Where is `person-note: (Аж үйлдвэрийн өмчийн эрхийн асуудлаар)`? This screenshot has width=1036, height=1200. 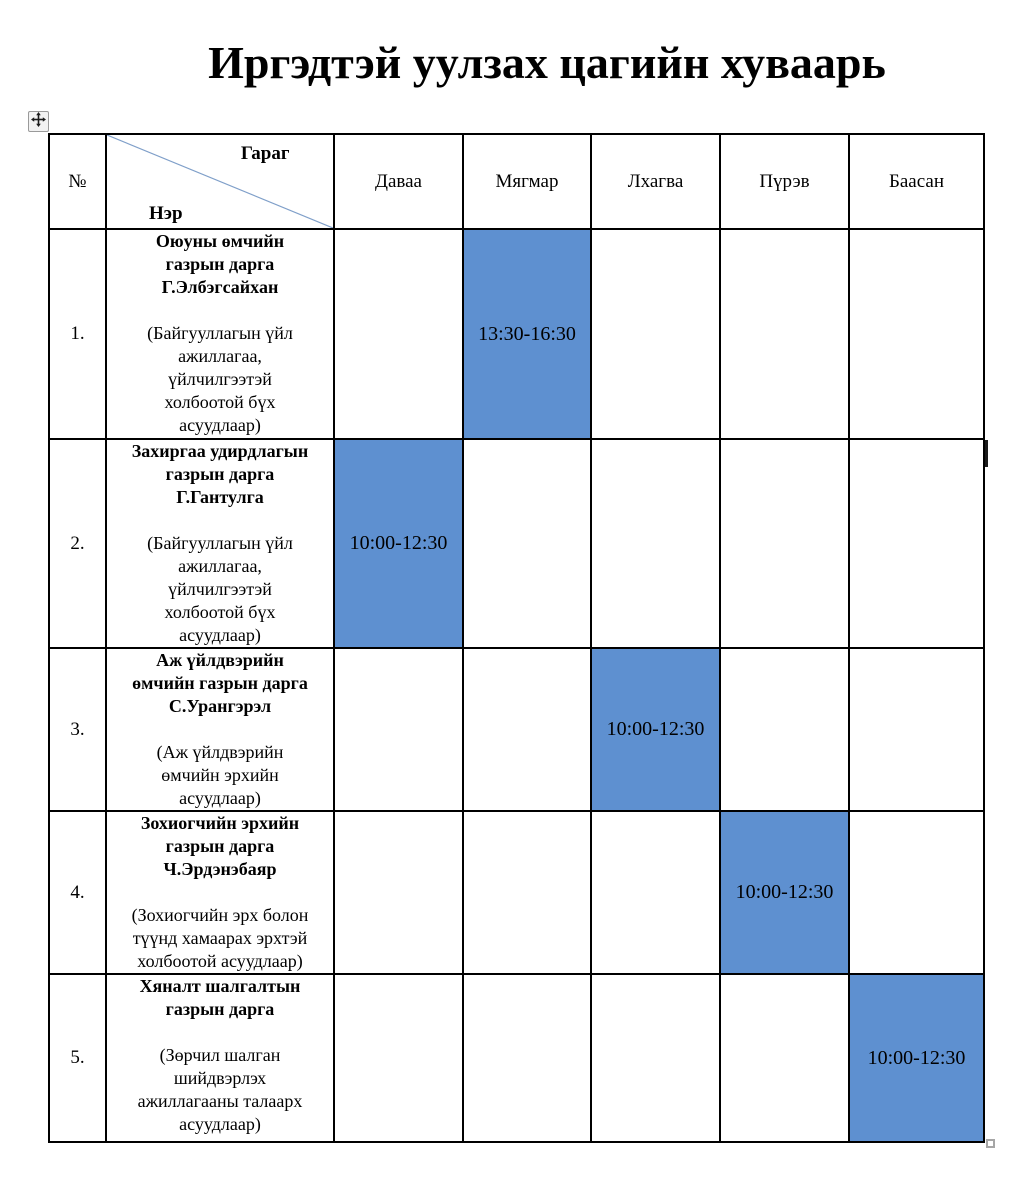
person-note: (Аж үйлдвэрийн өмчийн эрхийн асуудлаар) is located at coordinates (220, 775).